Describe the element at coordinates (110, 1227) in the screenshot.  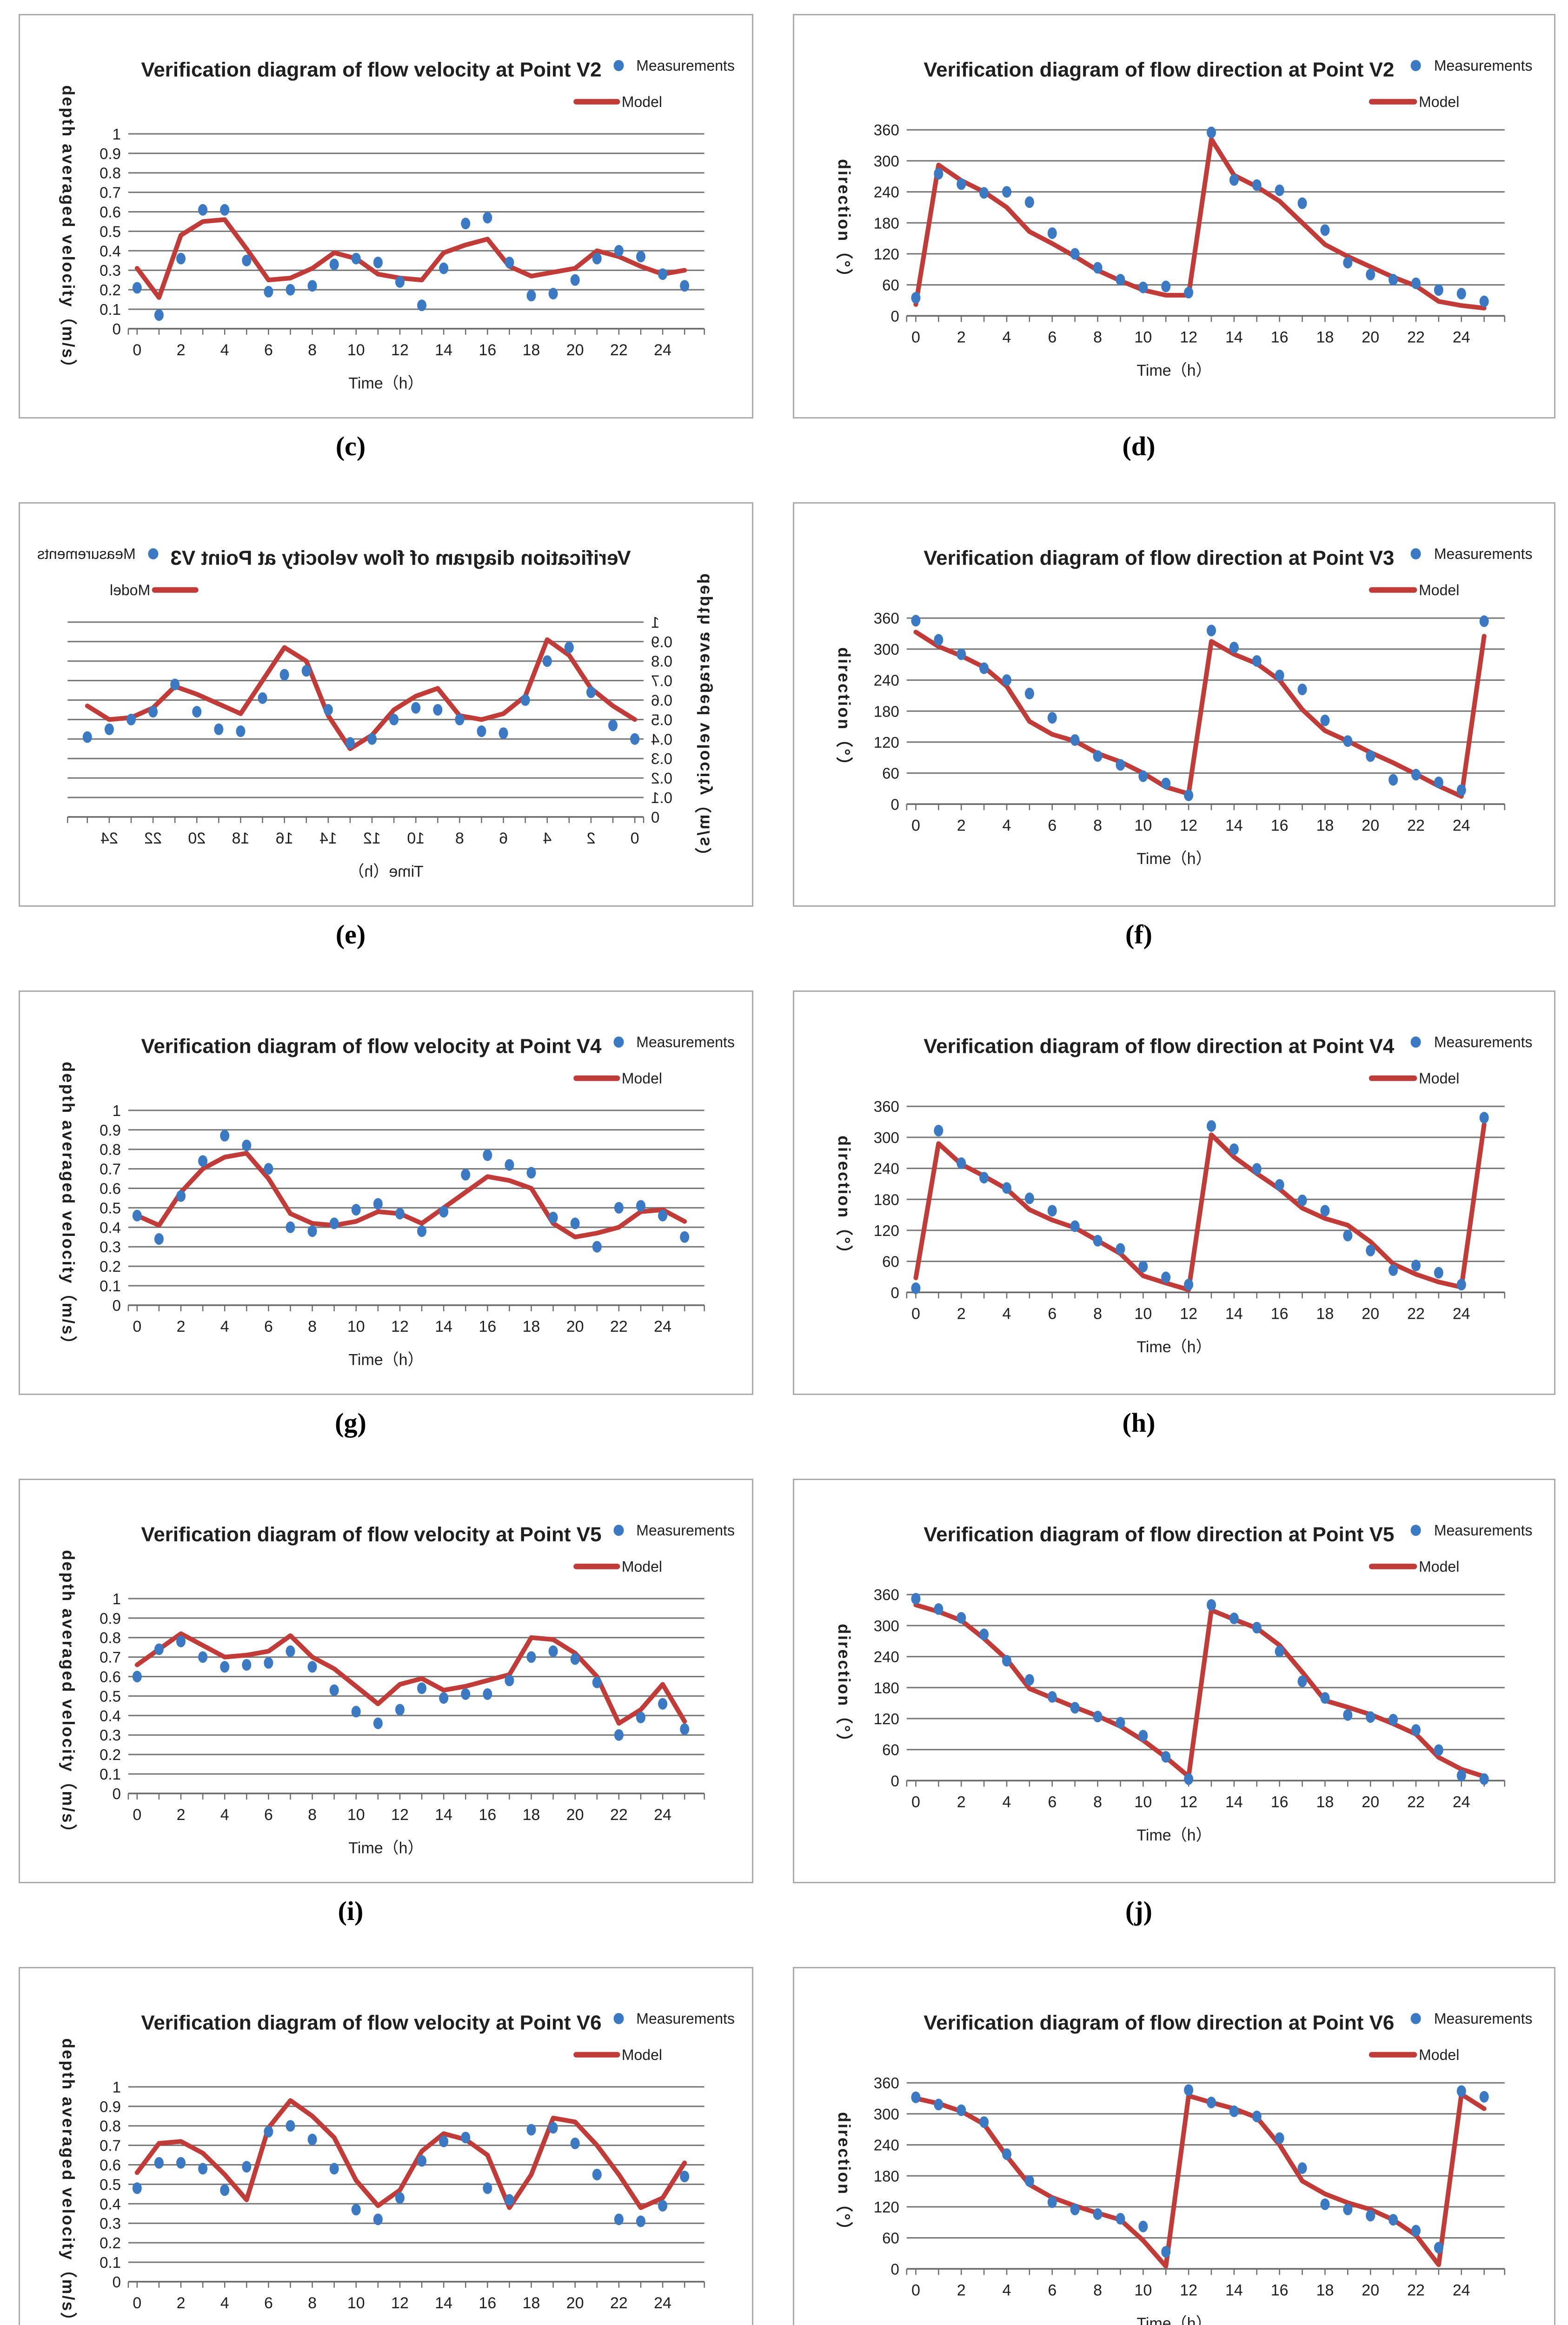
I see `y-tick-label: 0.4` at that location.